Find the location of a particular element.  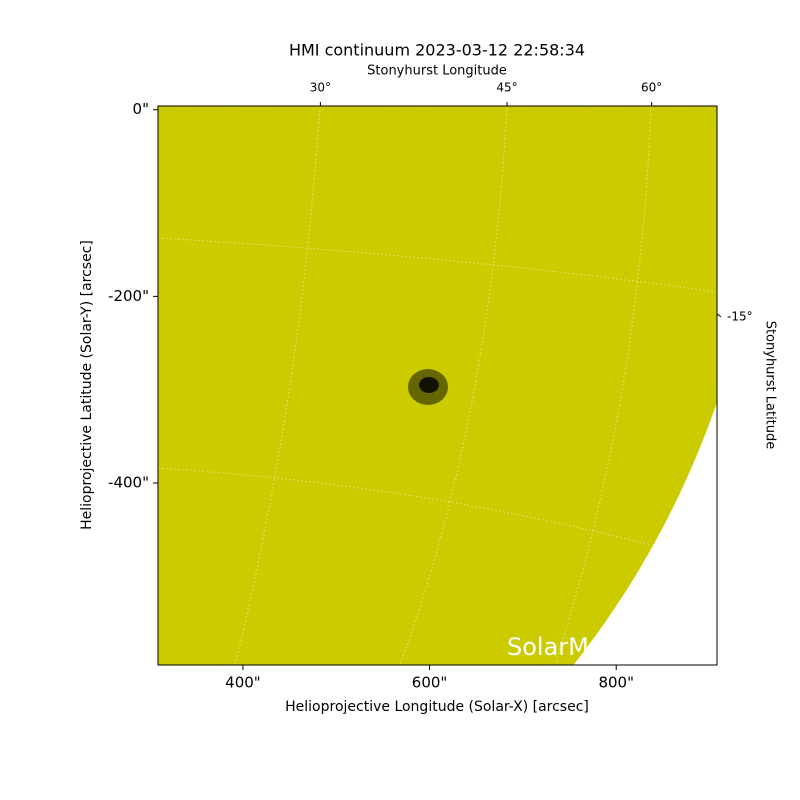

sunspot is located at coordinates (428, 387).